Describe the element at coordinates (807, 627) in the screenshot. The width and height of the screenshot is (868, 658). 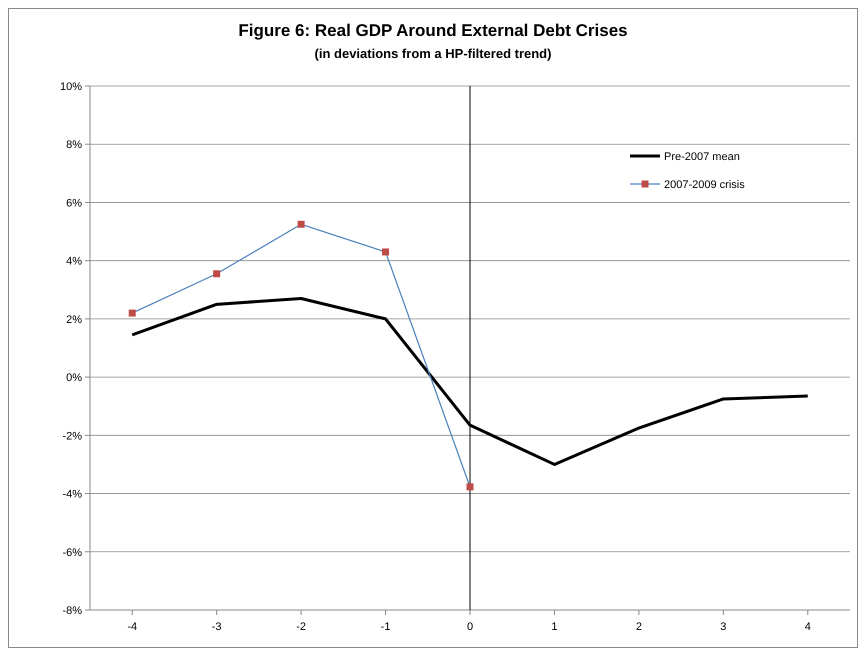
I see `x-tick-label: 4` at that location.